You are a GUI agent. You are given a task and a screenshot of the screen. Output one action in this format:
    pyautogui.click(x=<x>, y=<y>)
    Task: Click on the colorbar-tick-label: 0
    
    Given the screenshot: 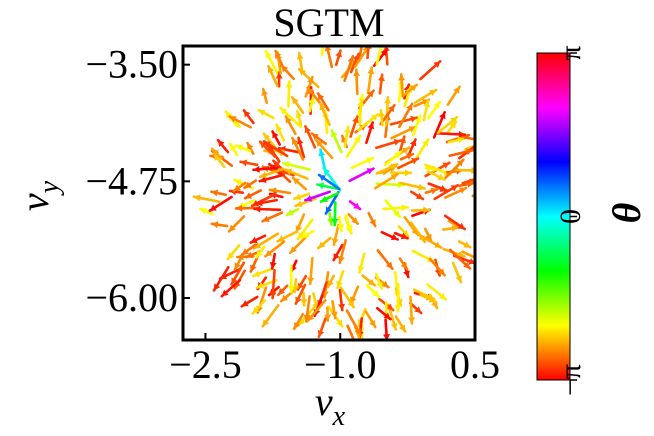 What is the action you would take?
    pyautogui.click(x=570, y=216)
    